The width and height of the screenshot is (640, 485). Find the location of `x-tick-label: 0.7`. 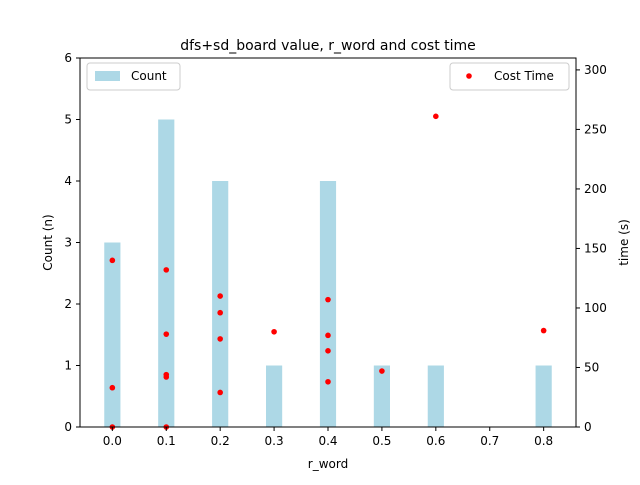

x-tick-label: 0.7 is located at coordinates (489, 441).